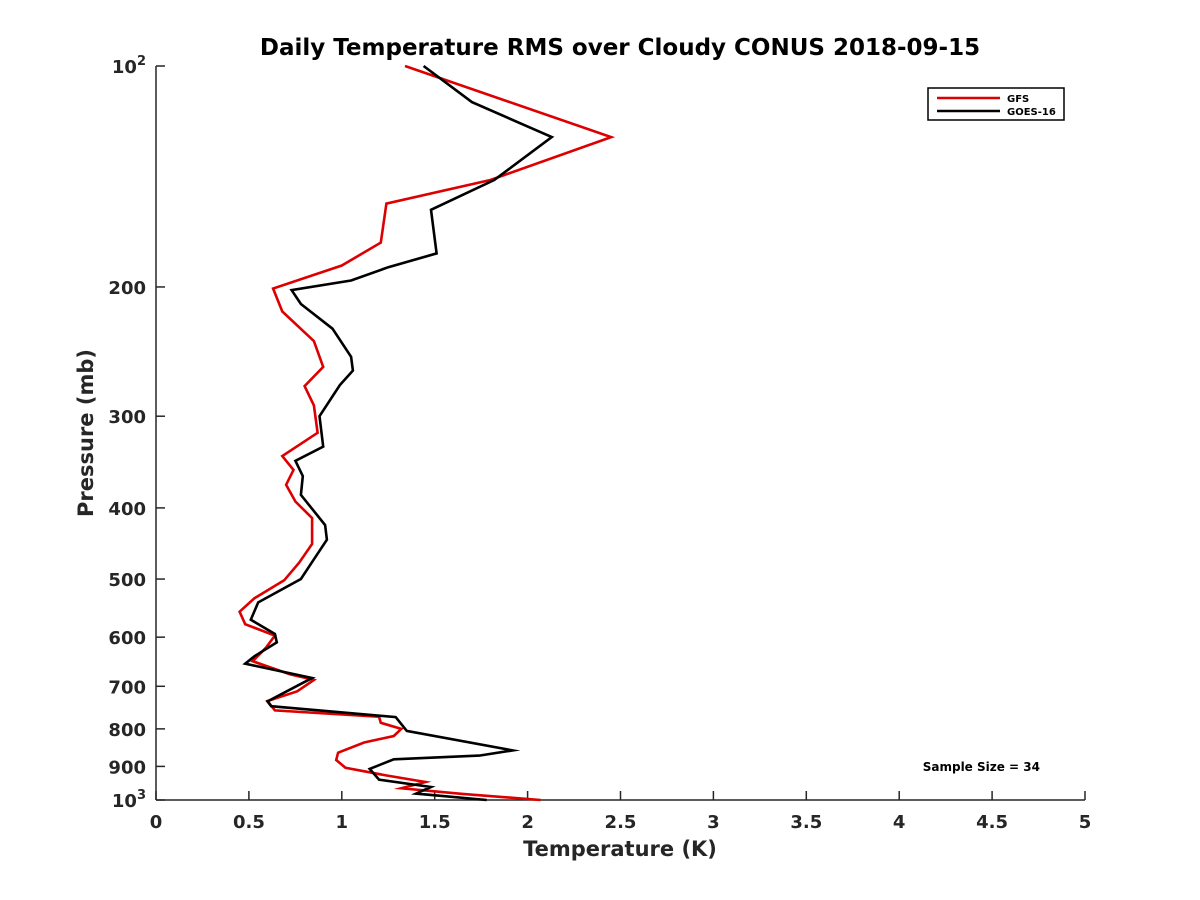 The width and height of the screenshot is (1200, 900). I want to click on y-tick-label-base: 700, so click(127, 687).